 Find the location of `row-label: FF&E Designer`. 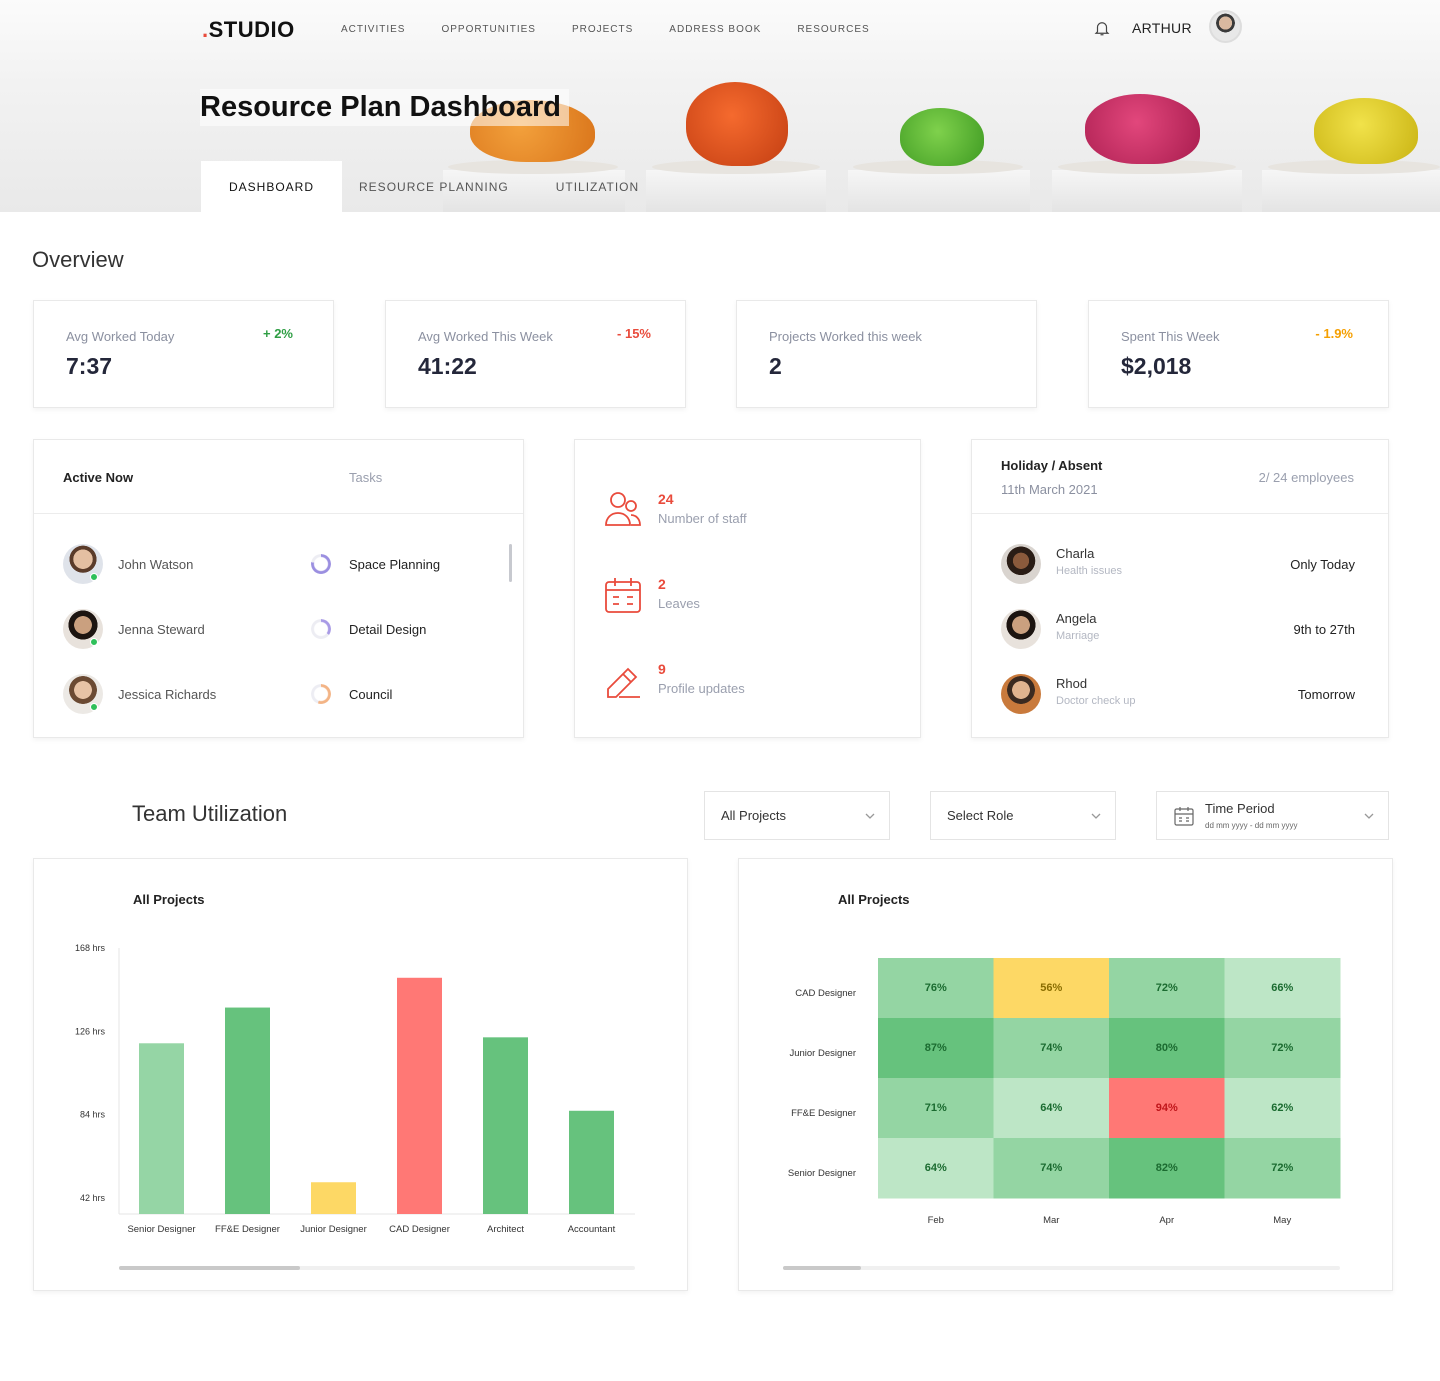

row-label: FF&E Designer is located at coordinates (823, 1113).